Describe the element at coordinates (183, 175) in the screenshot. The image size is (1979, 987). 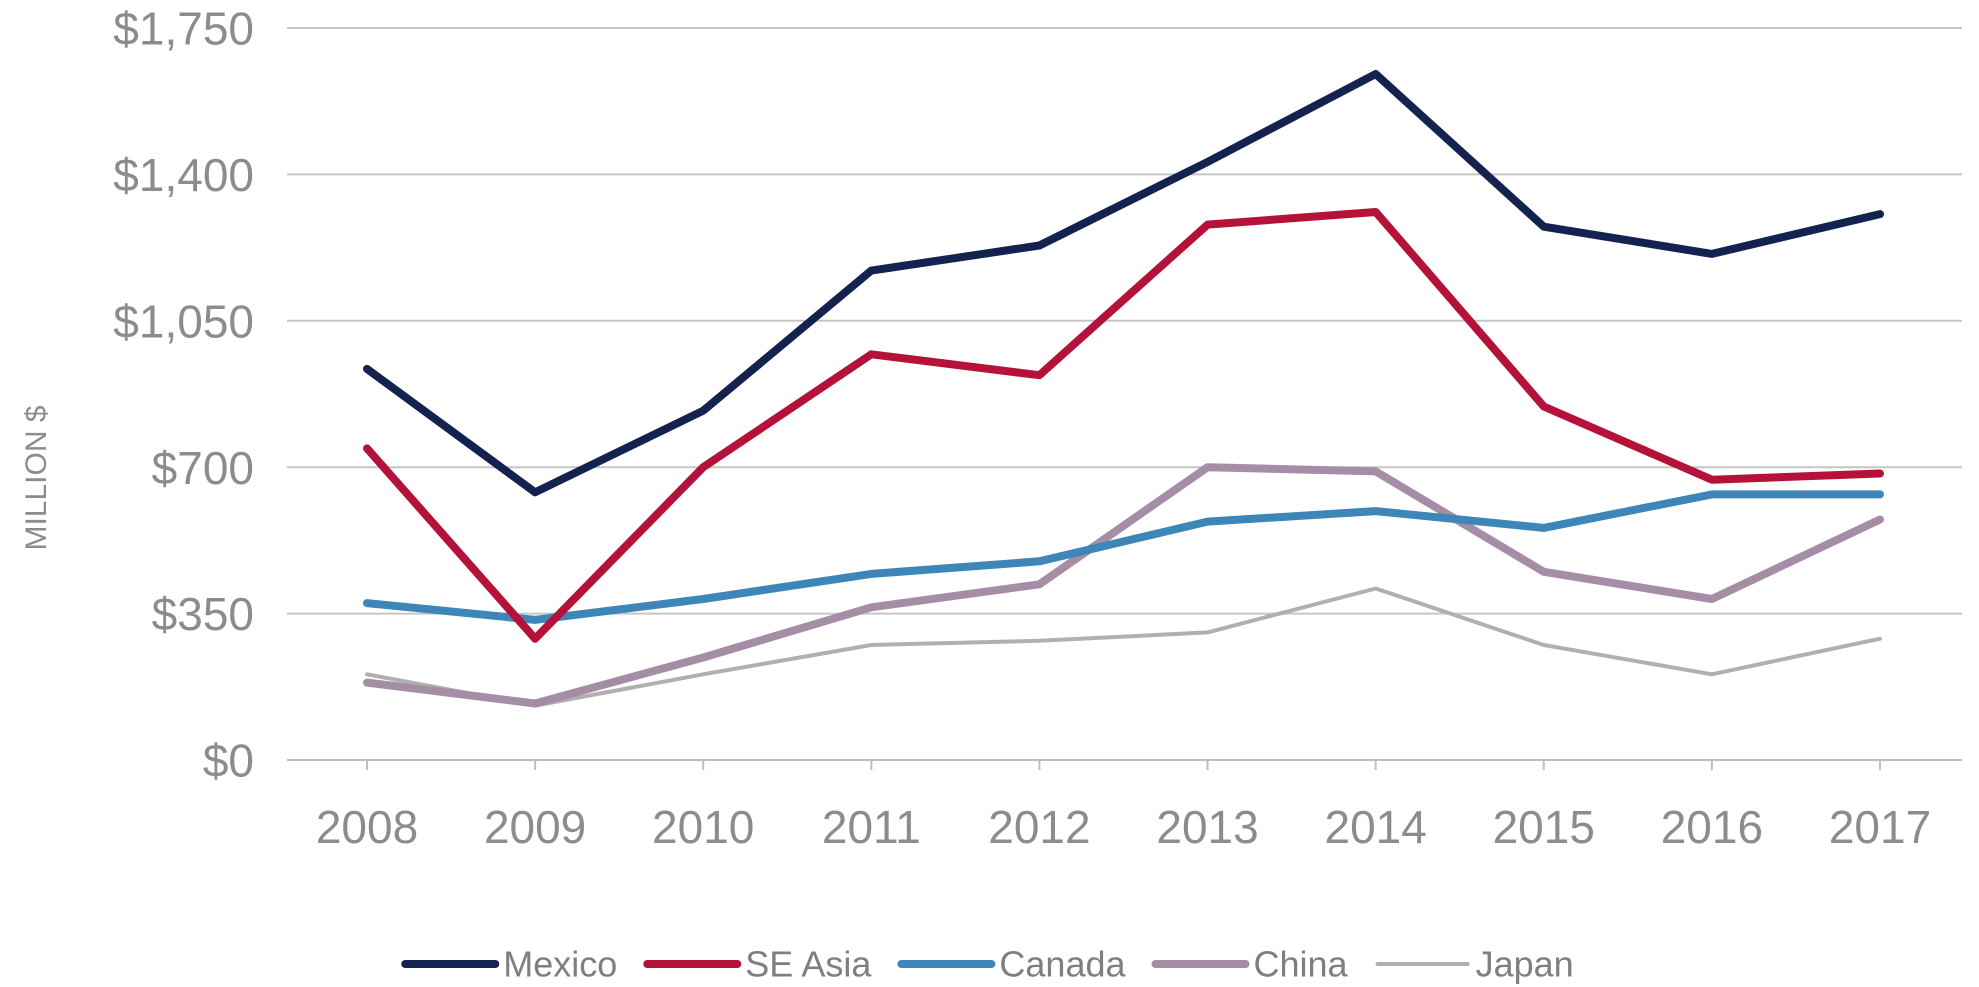
I see `y-tick-label: $1,400` at that location.